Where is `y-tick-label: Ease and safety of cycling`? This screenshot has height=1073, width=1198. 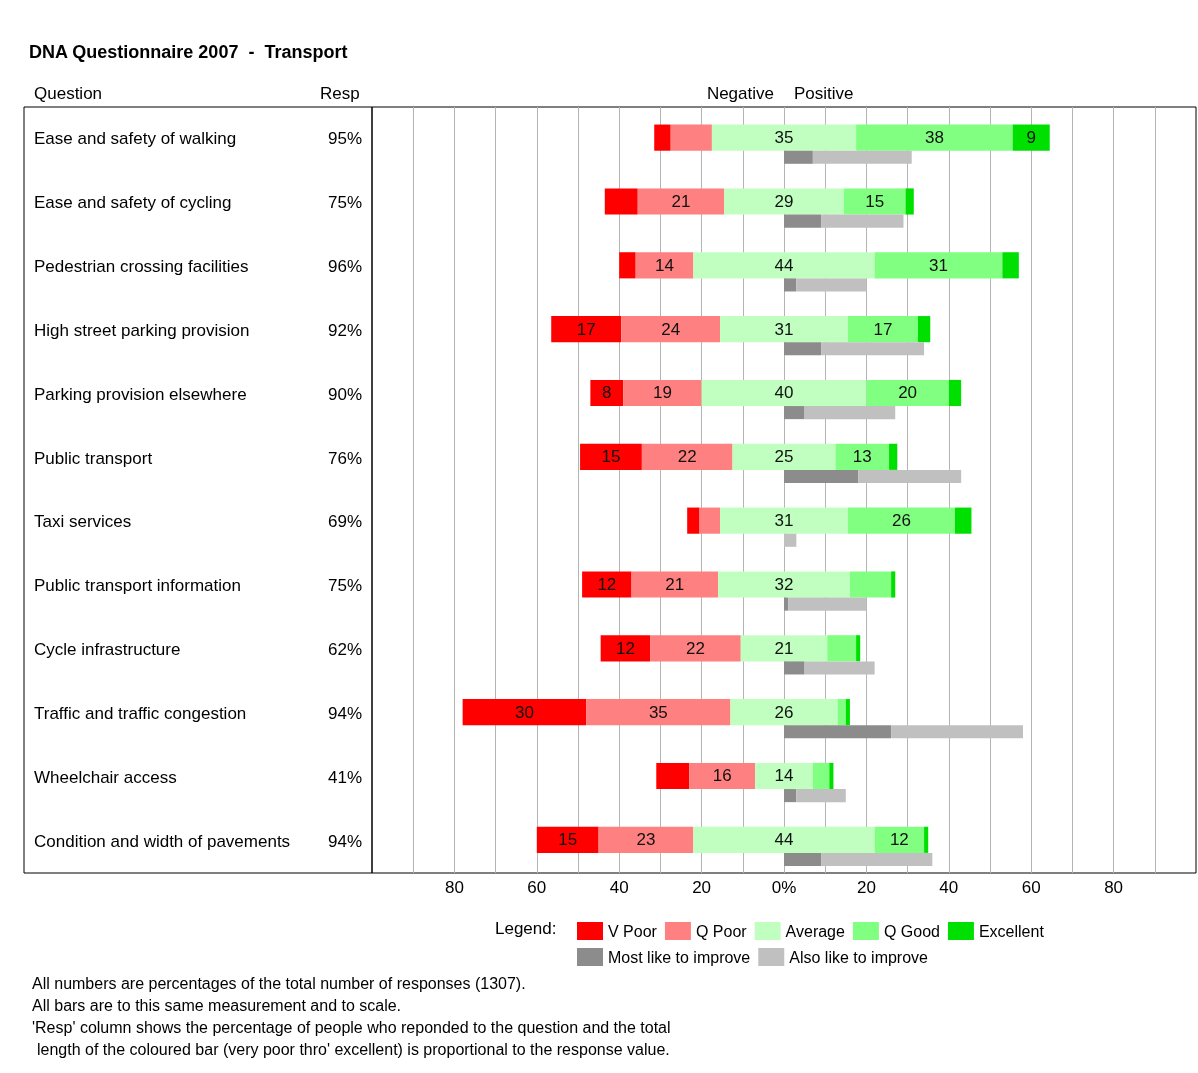 y-tick-label: Ease and safety of cycling is located at coordinates (133, 203).